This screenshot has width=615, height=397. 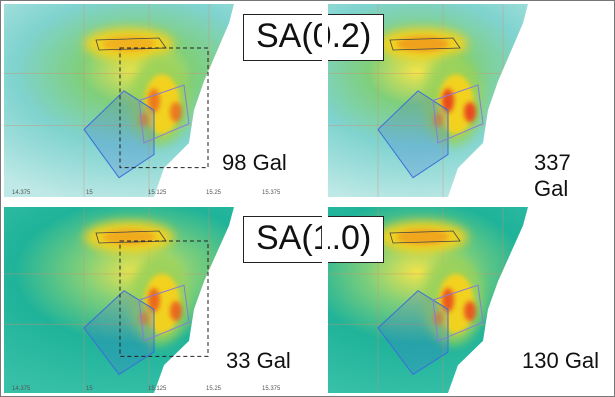 What do you see at coordinates (325, 198) in the screenshot?
I see `panel-divider-vertical` at bounding box center [325, 198].